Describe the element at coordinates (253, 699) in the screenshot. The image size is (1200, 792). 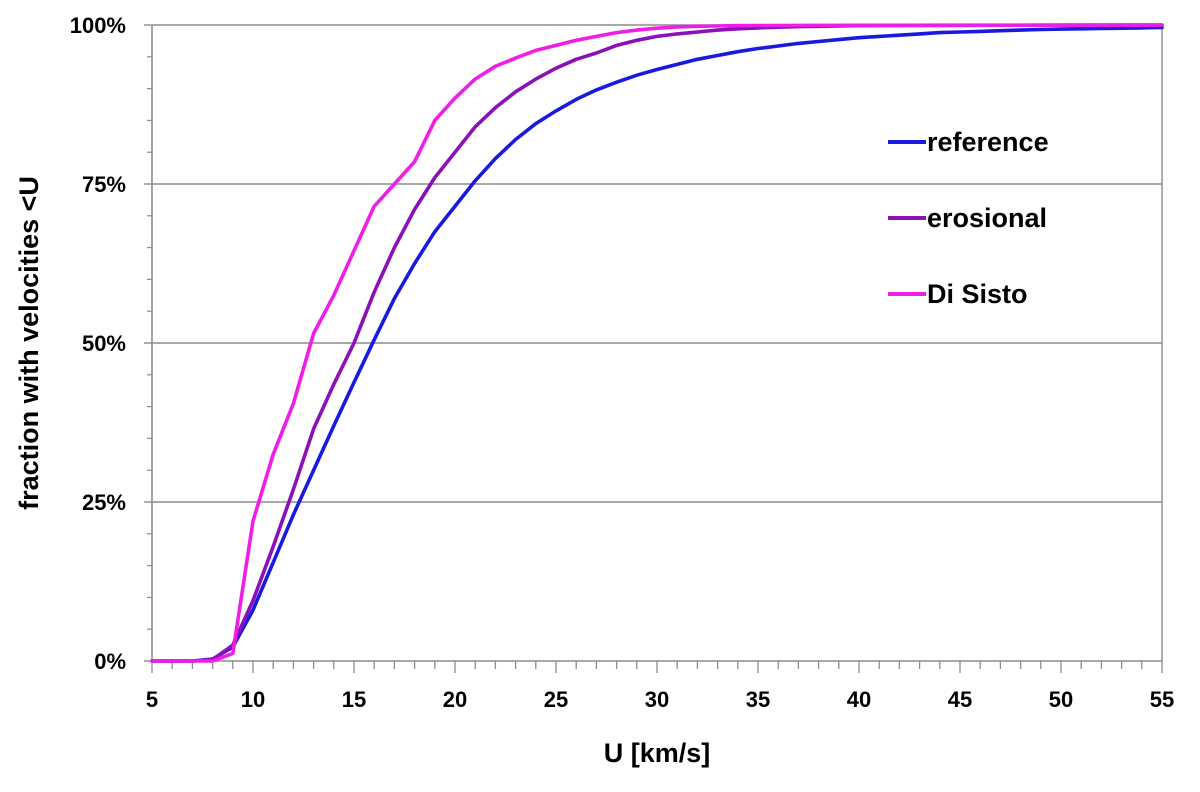
I see `x-tick-label: 10` at that location.